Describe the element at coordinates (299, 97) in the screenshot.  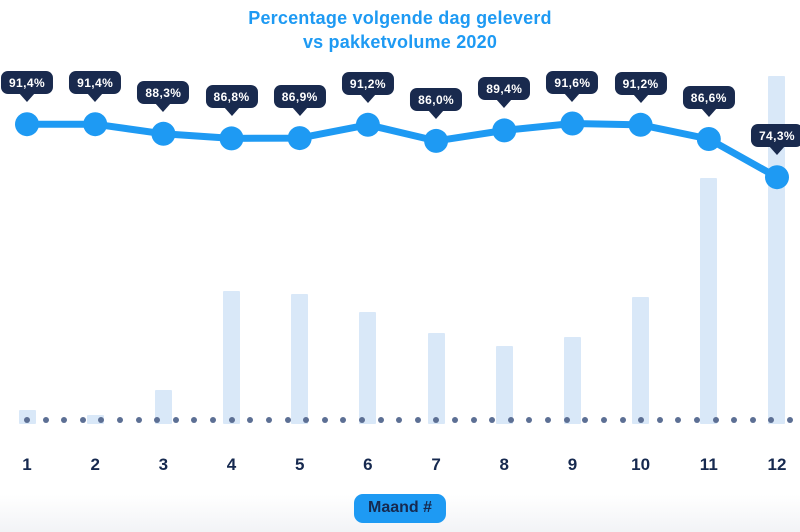
I see `value-badge-month-5: 86,9%` at that location.